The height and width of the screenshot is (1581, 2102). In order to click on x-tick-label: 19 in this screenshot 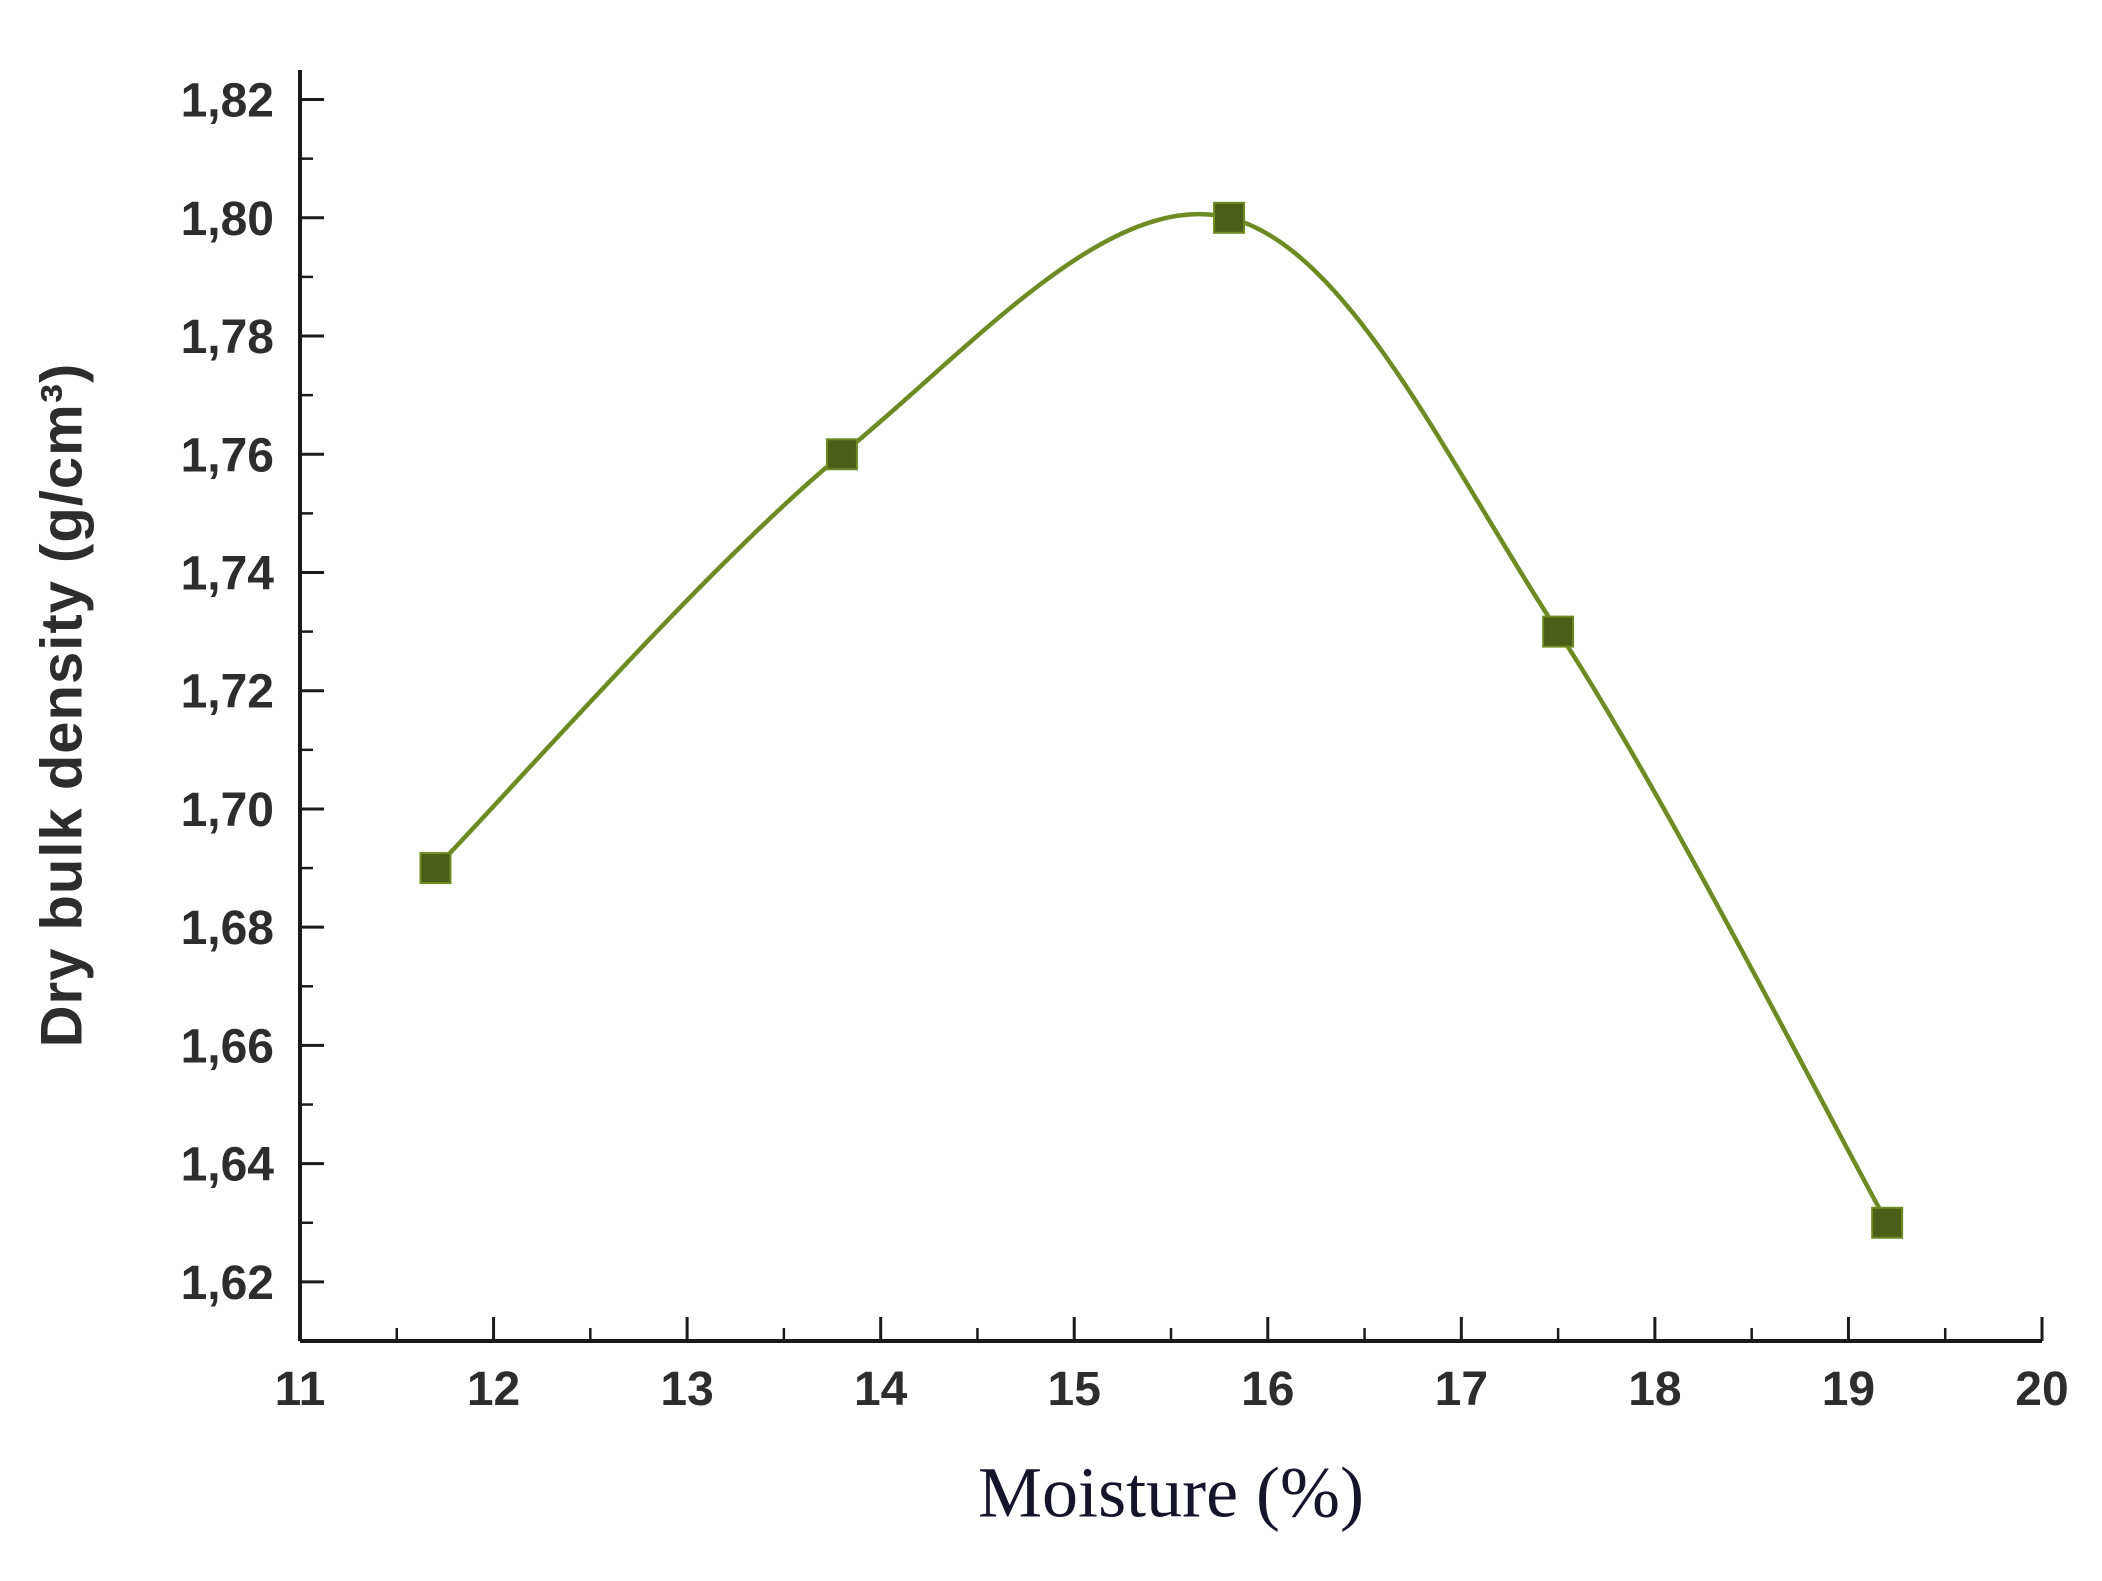, I will do `click(1848, 1389)`.